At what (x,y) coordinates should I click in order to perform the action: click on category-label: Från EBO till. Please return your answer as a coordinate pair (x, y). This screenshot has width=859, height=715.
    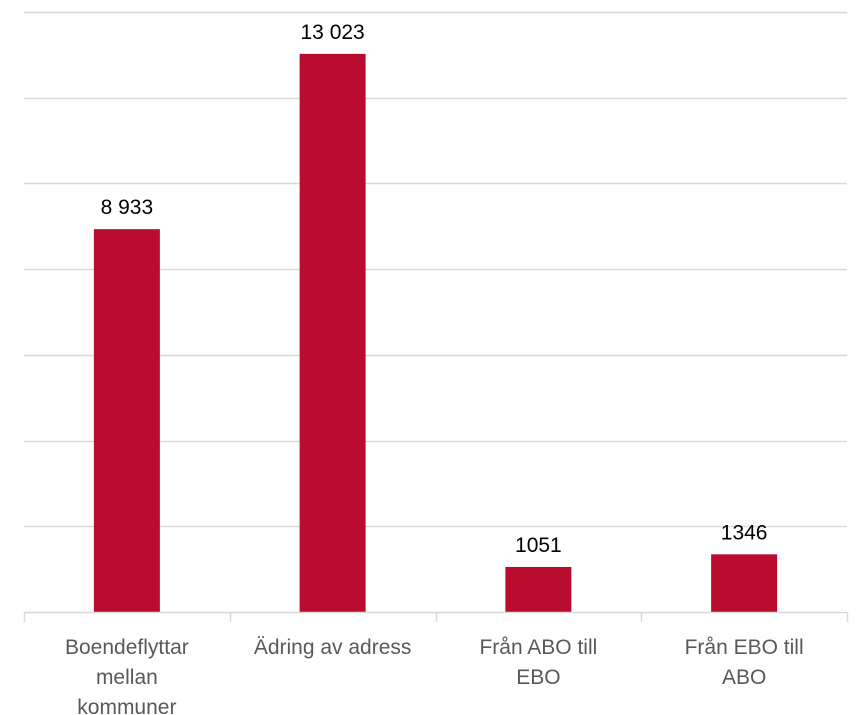
    Looking at the image, I should click on (744, 647).